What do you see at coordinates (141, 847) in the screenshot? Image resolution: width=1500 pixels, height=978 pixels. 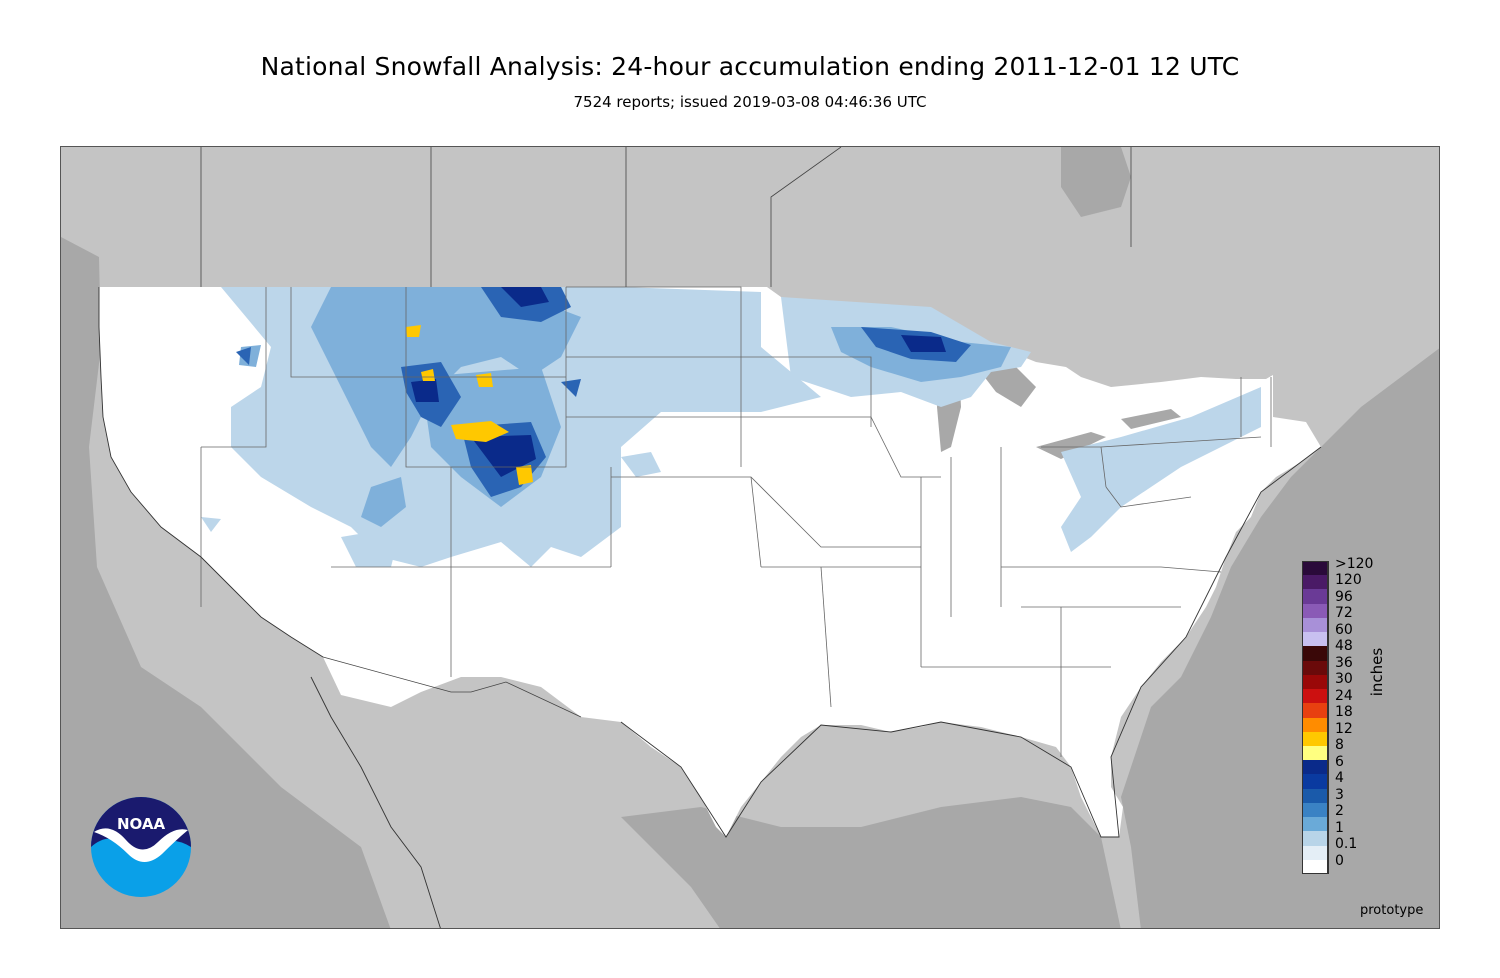 I see `noaa-logo: NOAA` at bounding box center [141, 847].